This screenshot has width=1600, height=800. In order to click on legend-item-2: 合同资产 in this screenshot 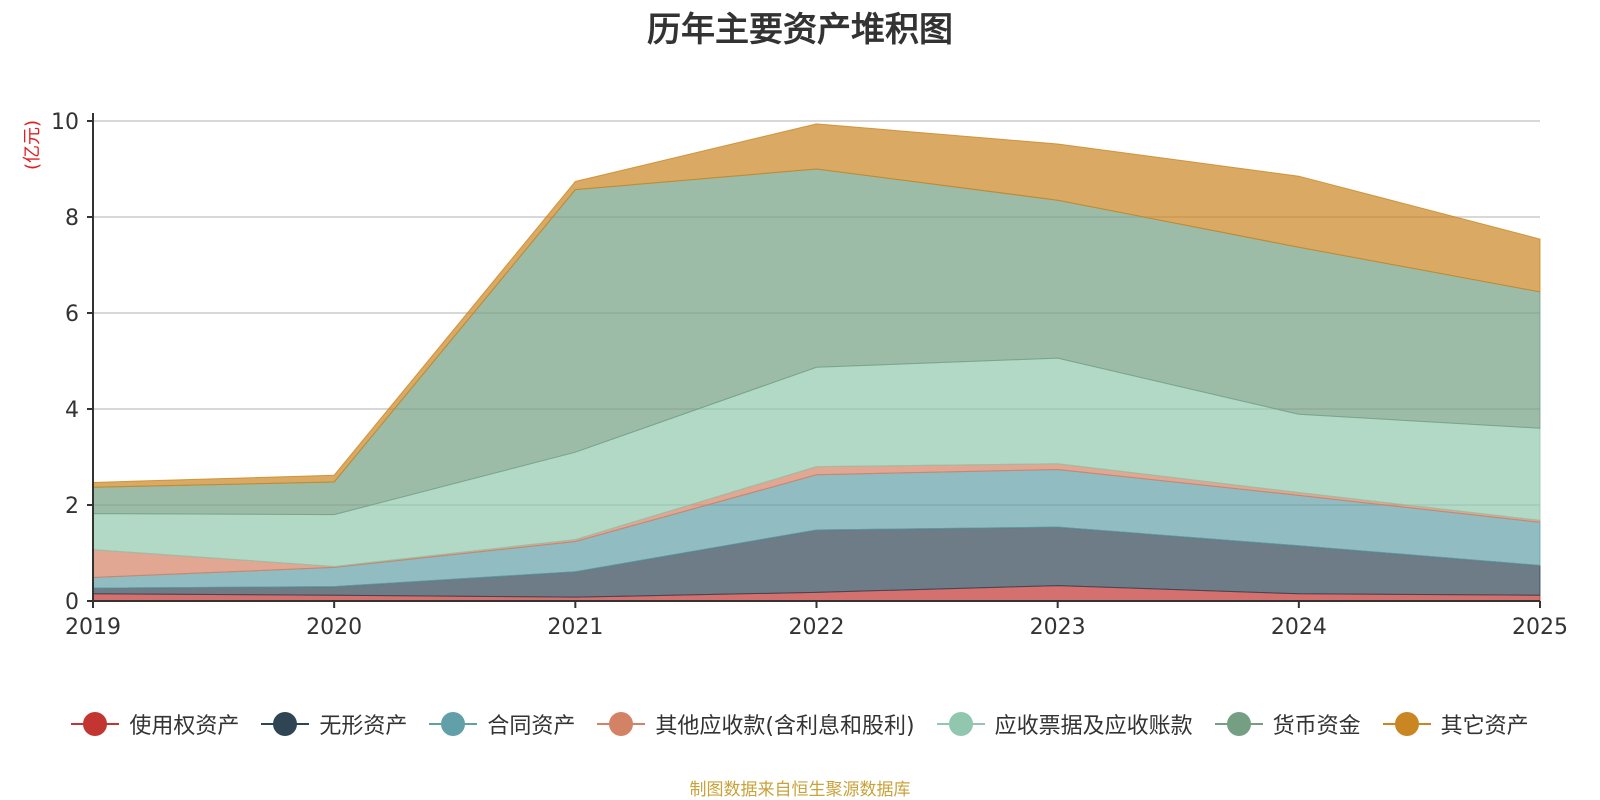, I will do `click(502, 724)`.